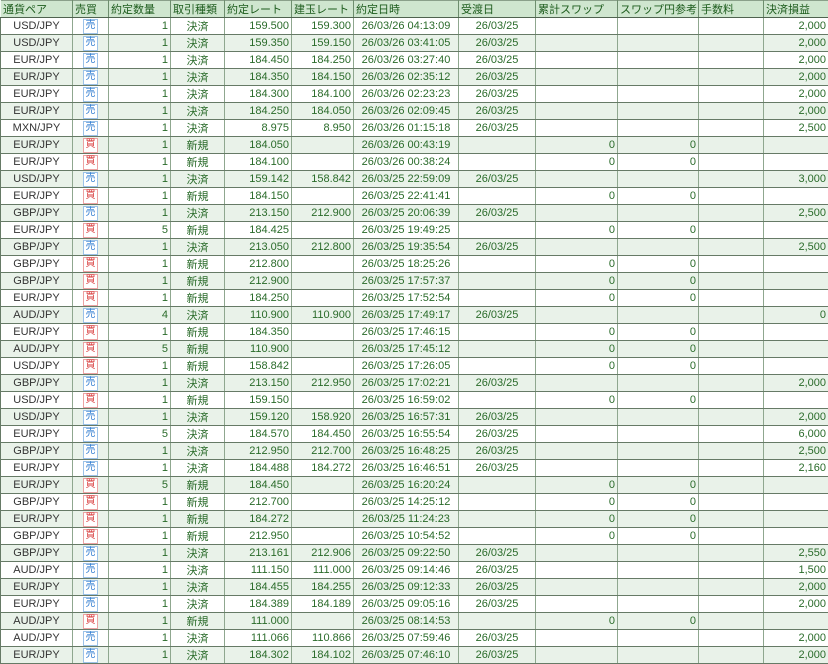  What do you see at coordinates (577, 587) in the screenshot?
I see `cell-swap` at bounding box center [577, 587].